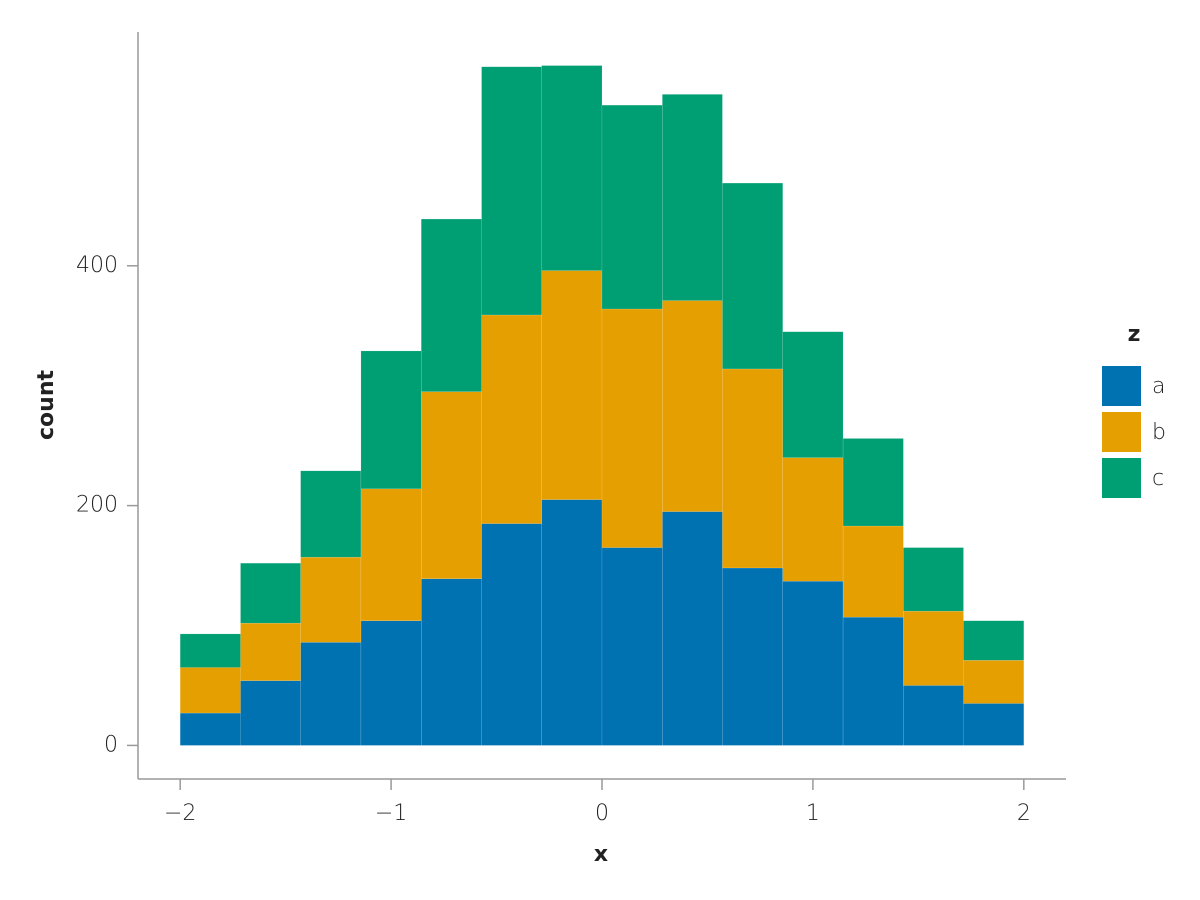  I want to click on x-tick-label: 2, so click(1024, 813).